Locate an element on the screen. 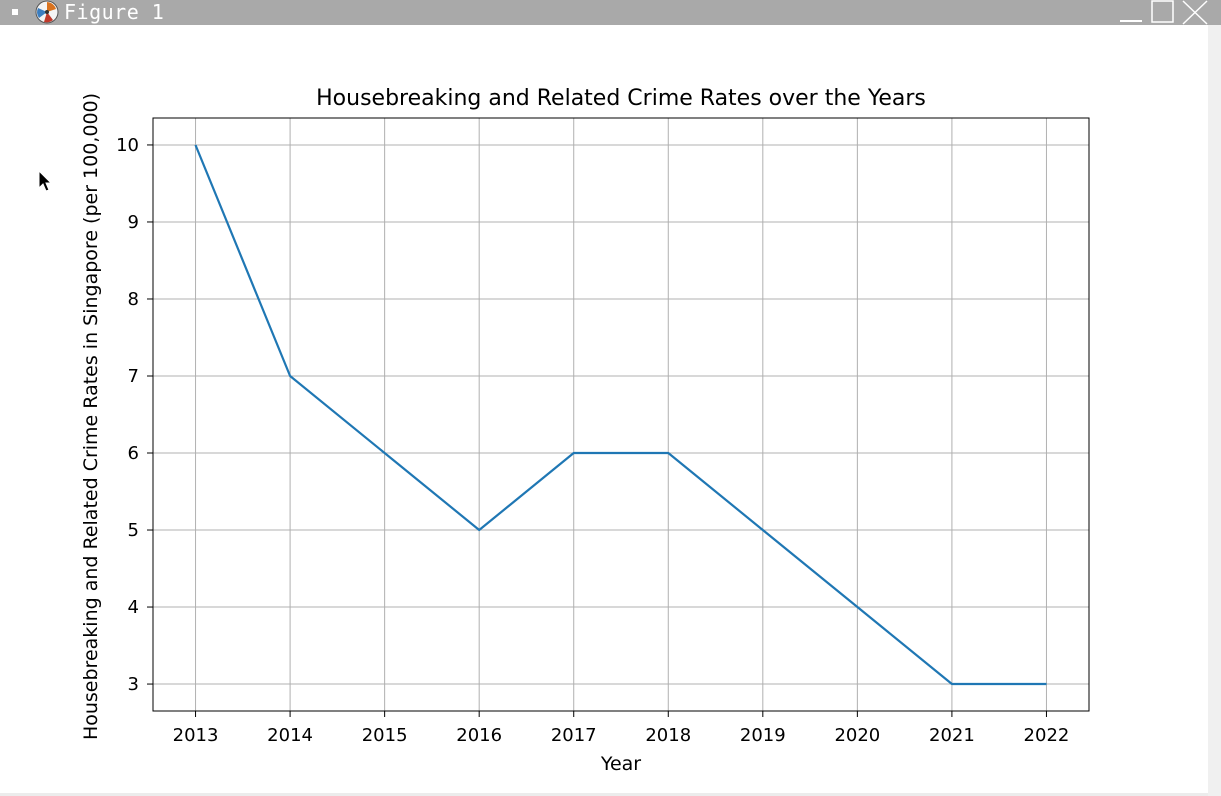  x-tick-label: 2013 is located at coordinates (196, 735).